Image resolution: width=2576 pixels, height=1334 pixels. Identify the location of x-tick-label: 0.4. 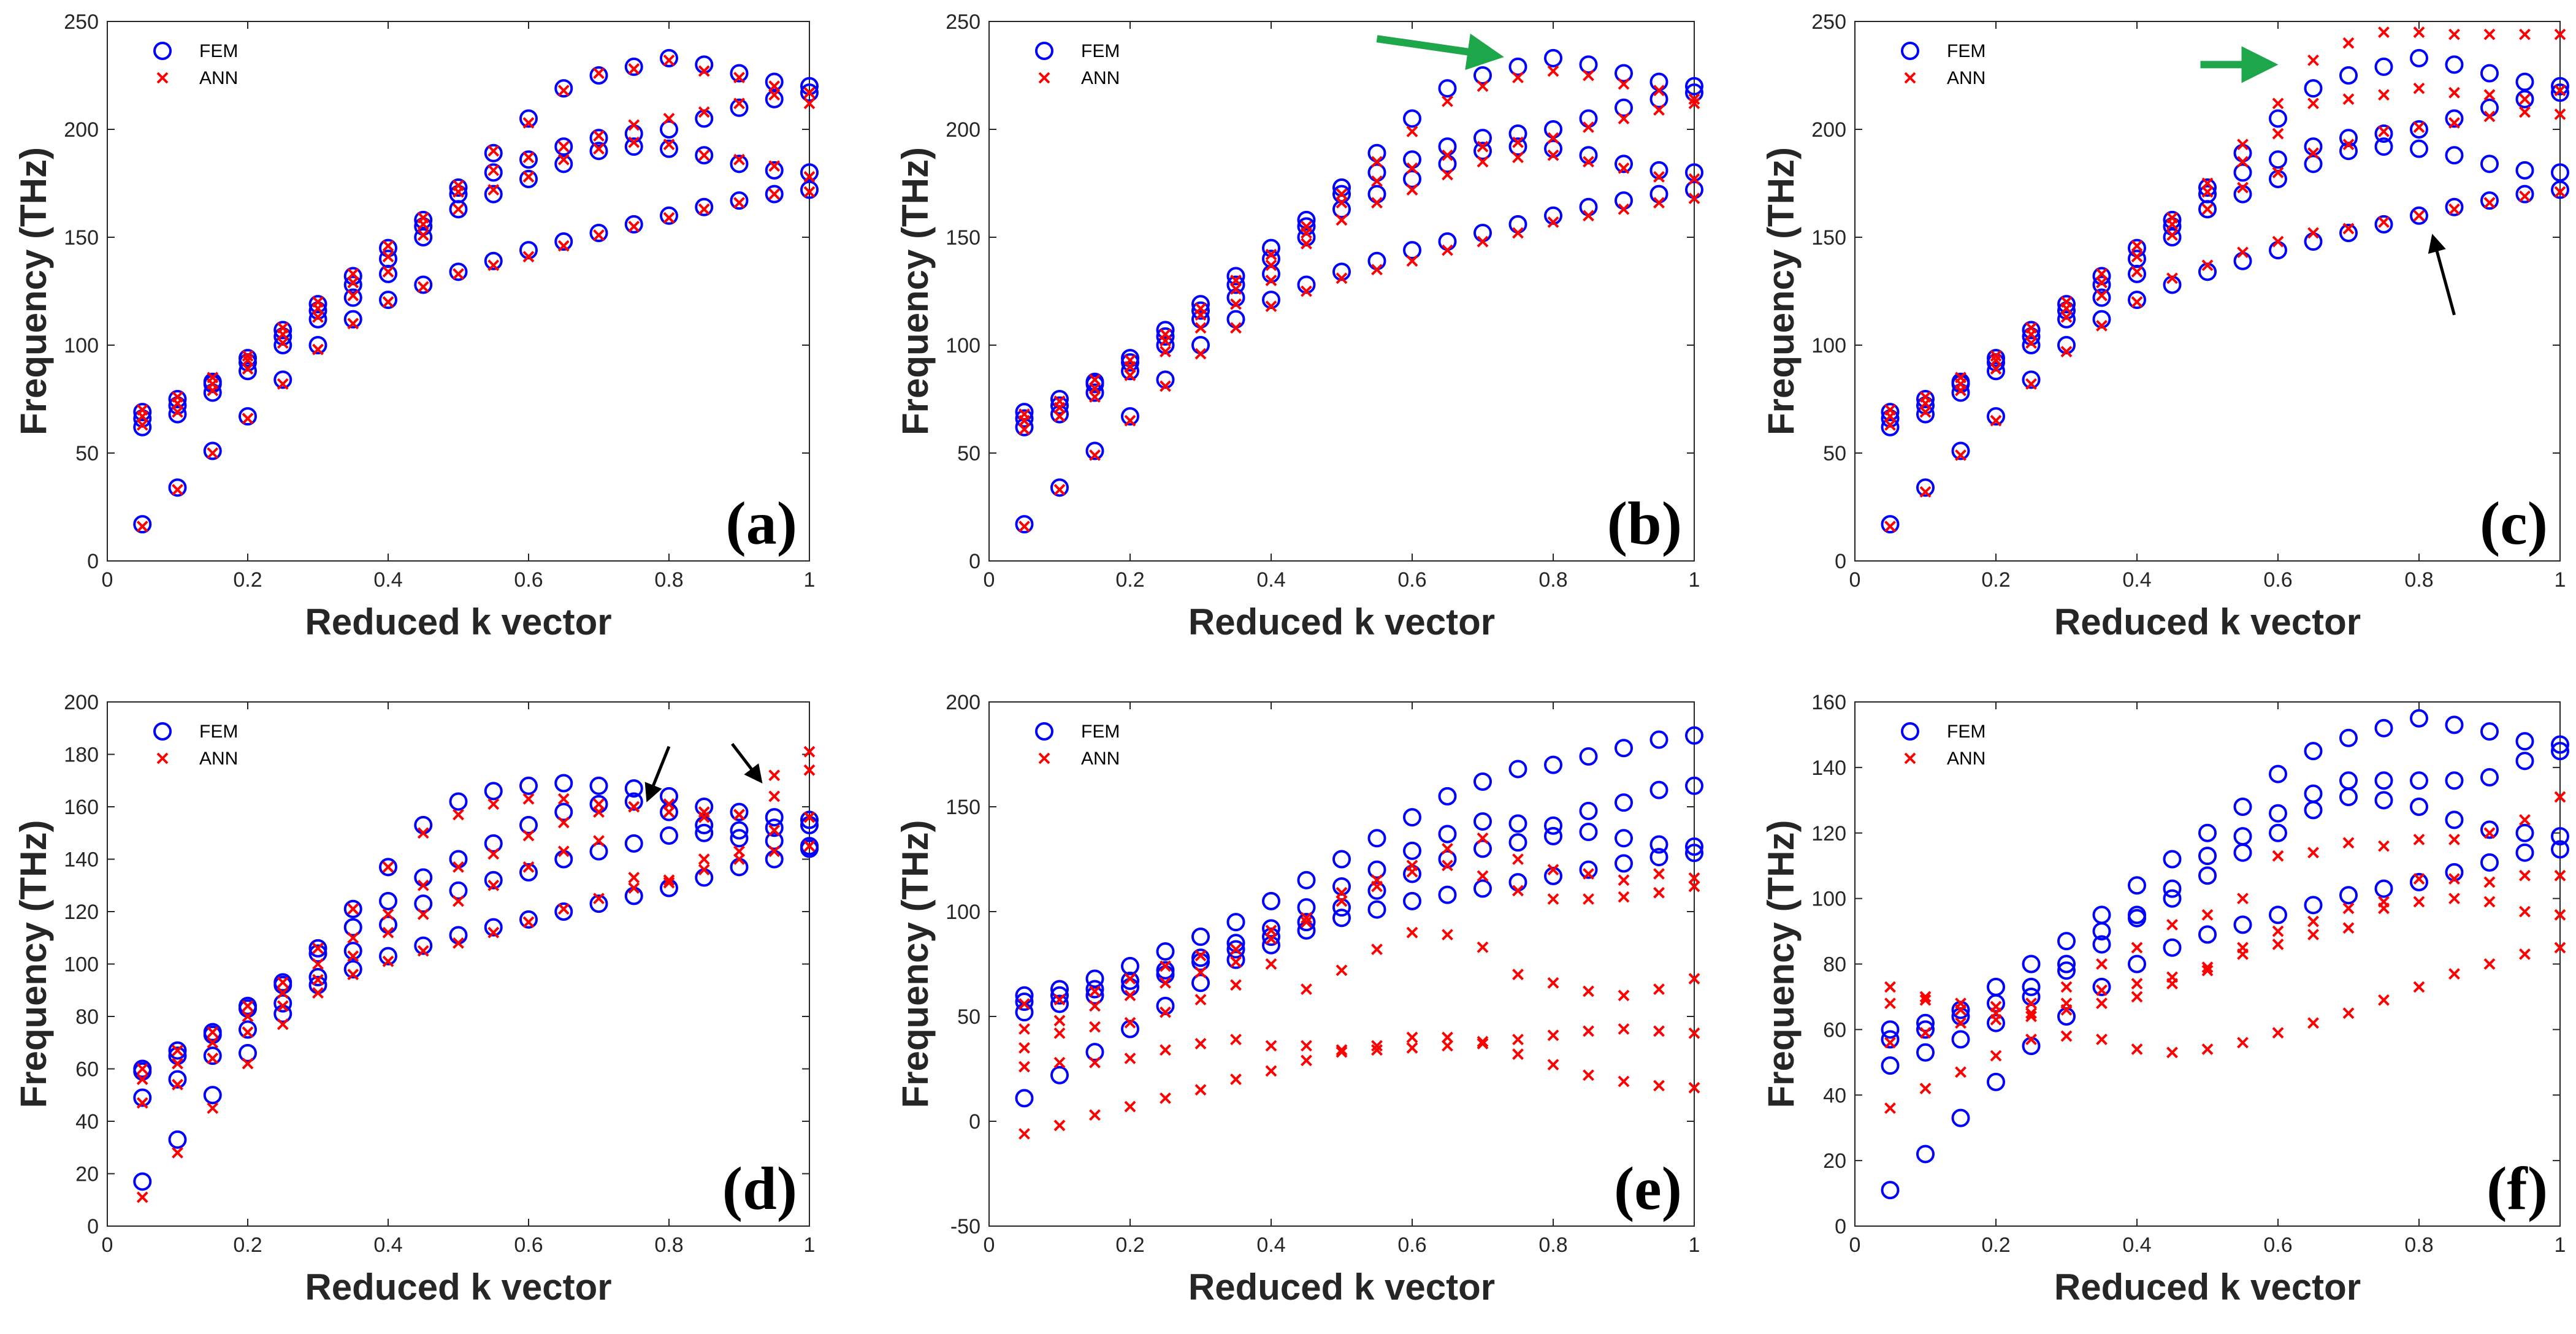
(2136, 1245).